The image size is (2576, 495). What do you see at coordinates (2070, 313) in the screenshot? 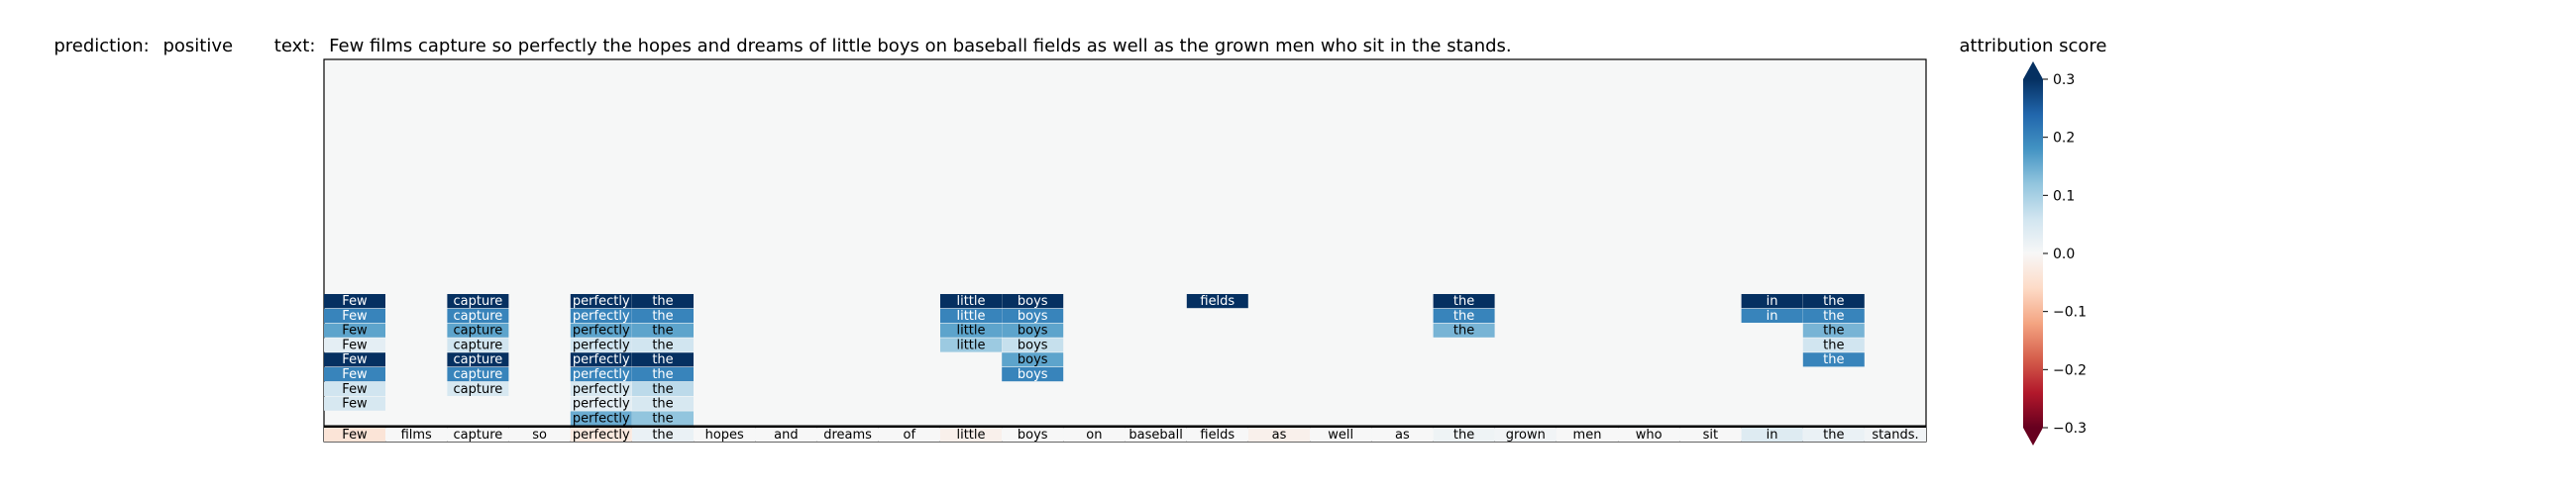
I see `colorbar-tick-label: −0.1` at bounding box center [2070, 313].